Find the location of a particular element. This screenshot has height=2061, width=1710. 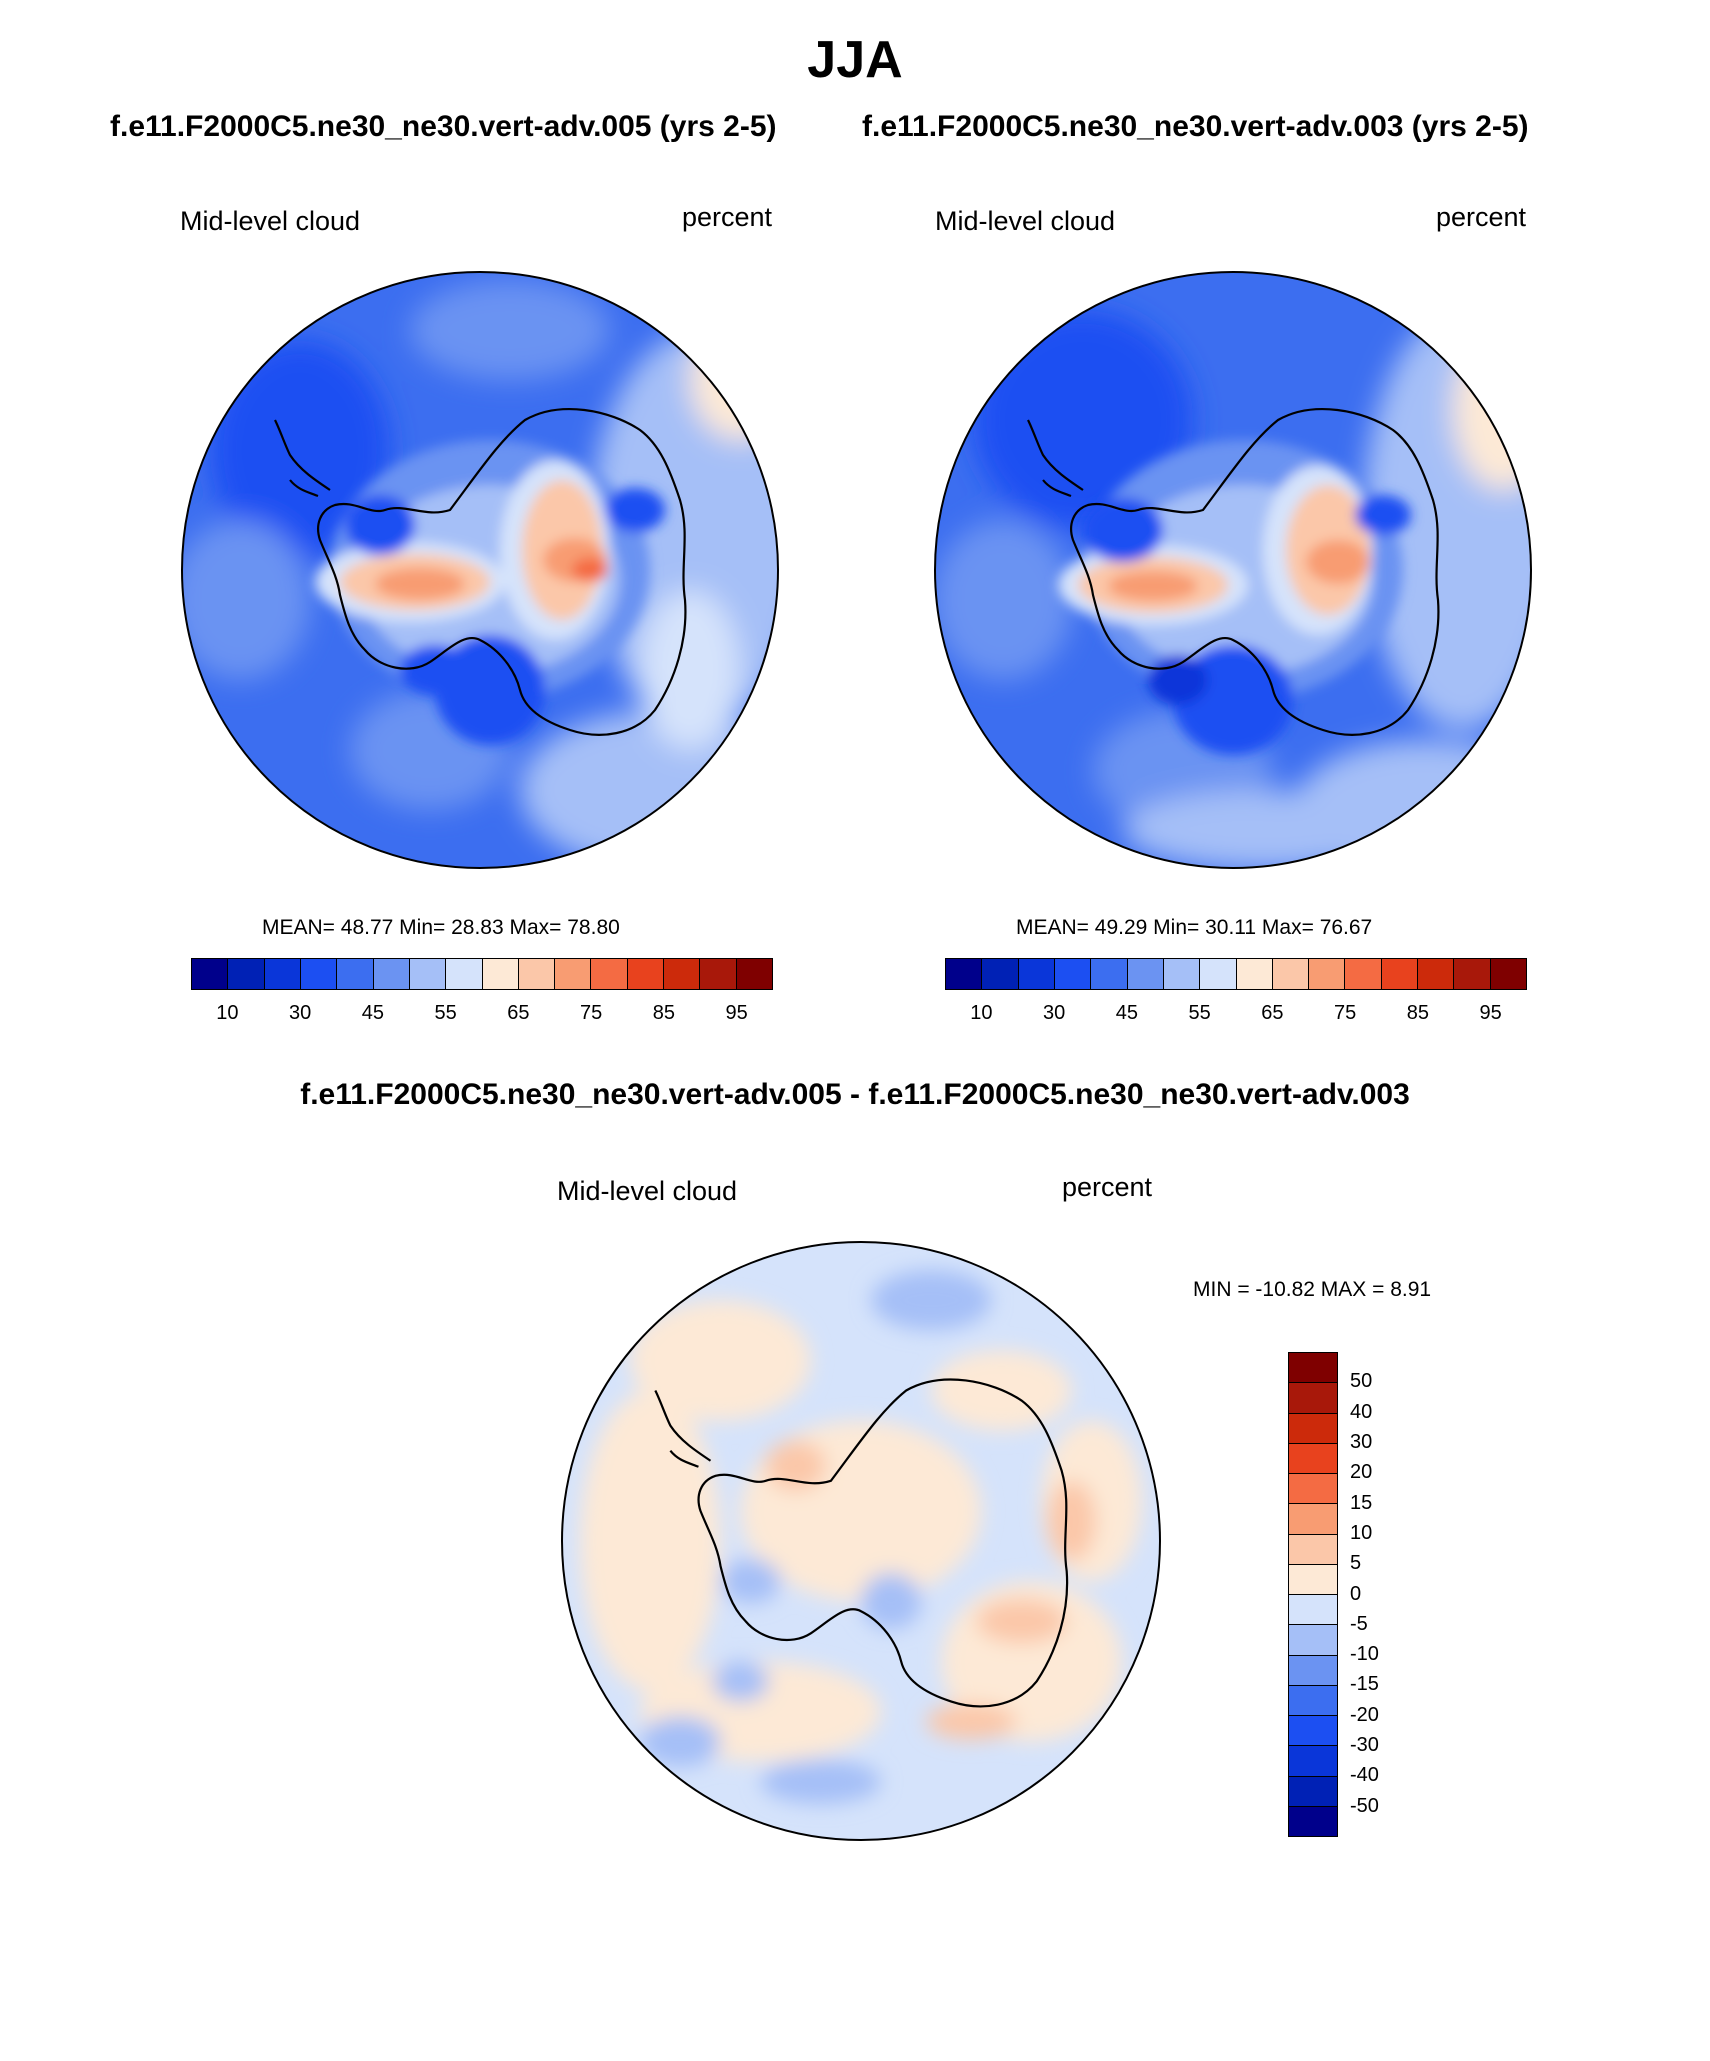

diff-units-label: percent is located at coordinates (1107, 1187).